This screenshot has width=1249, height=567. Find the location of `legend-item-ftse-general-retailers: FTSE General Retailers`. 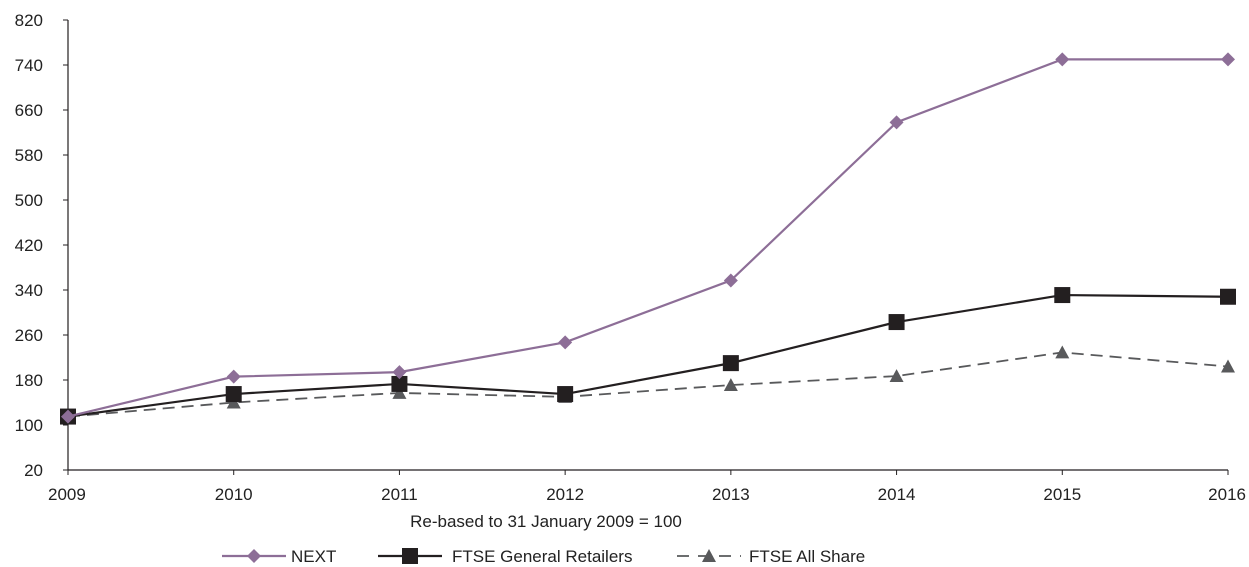

legend-item-ftse-general-retailers: FTSE General Retailers is located at coordinates (505, 556).